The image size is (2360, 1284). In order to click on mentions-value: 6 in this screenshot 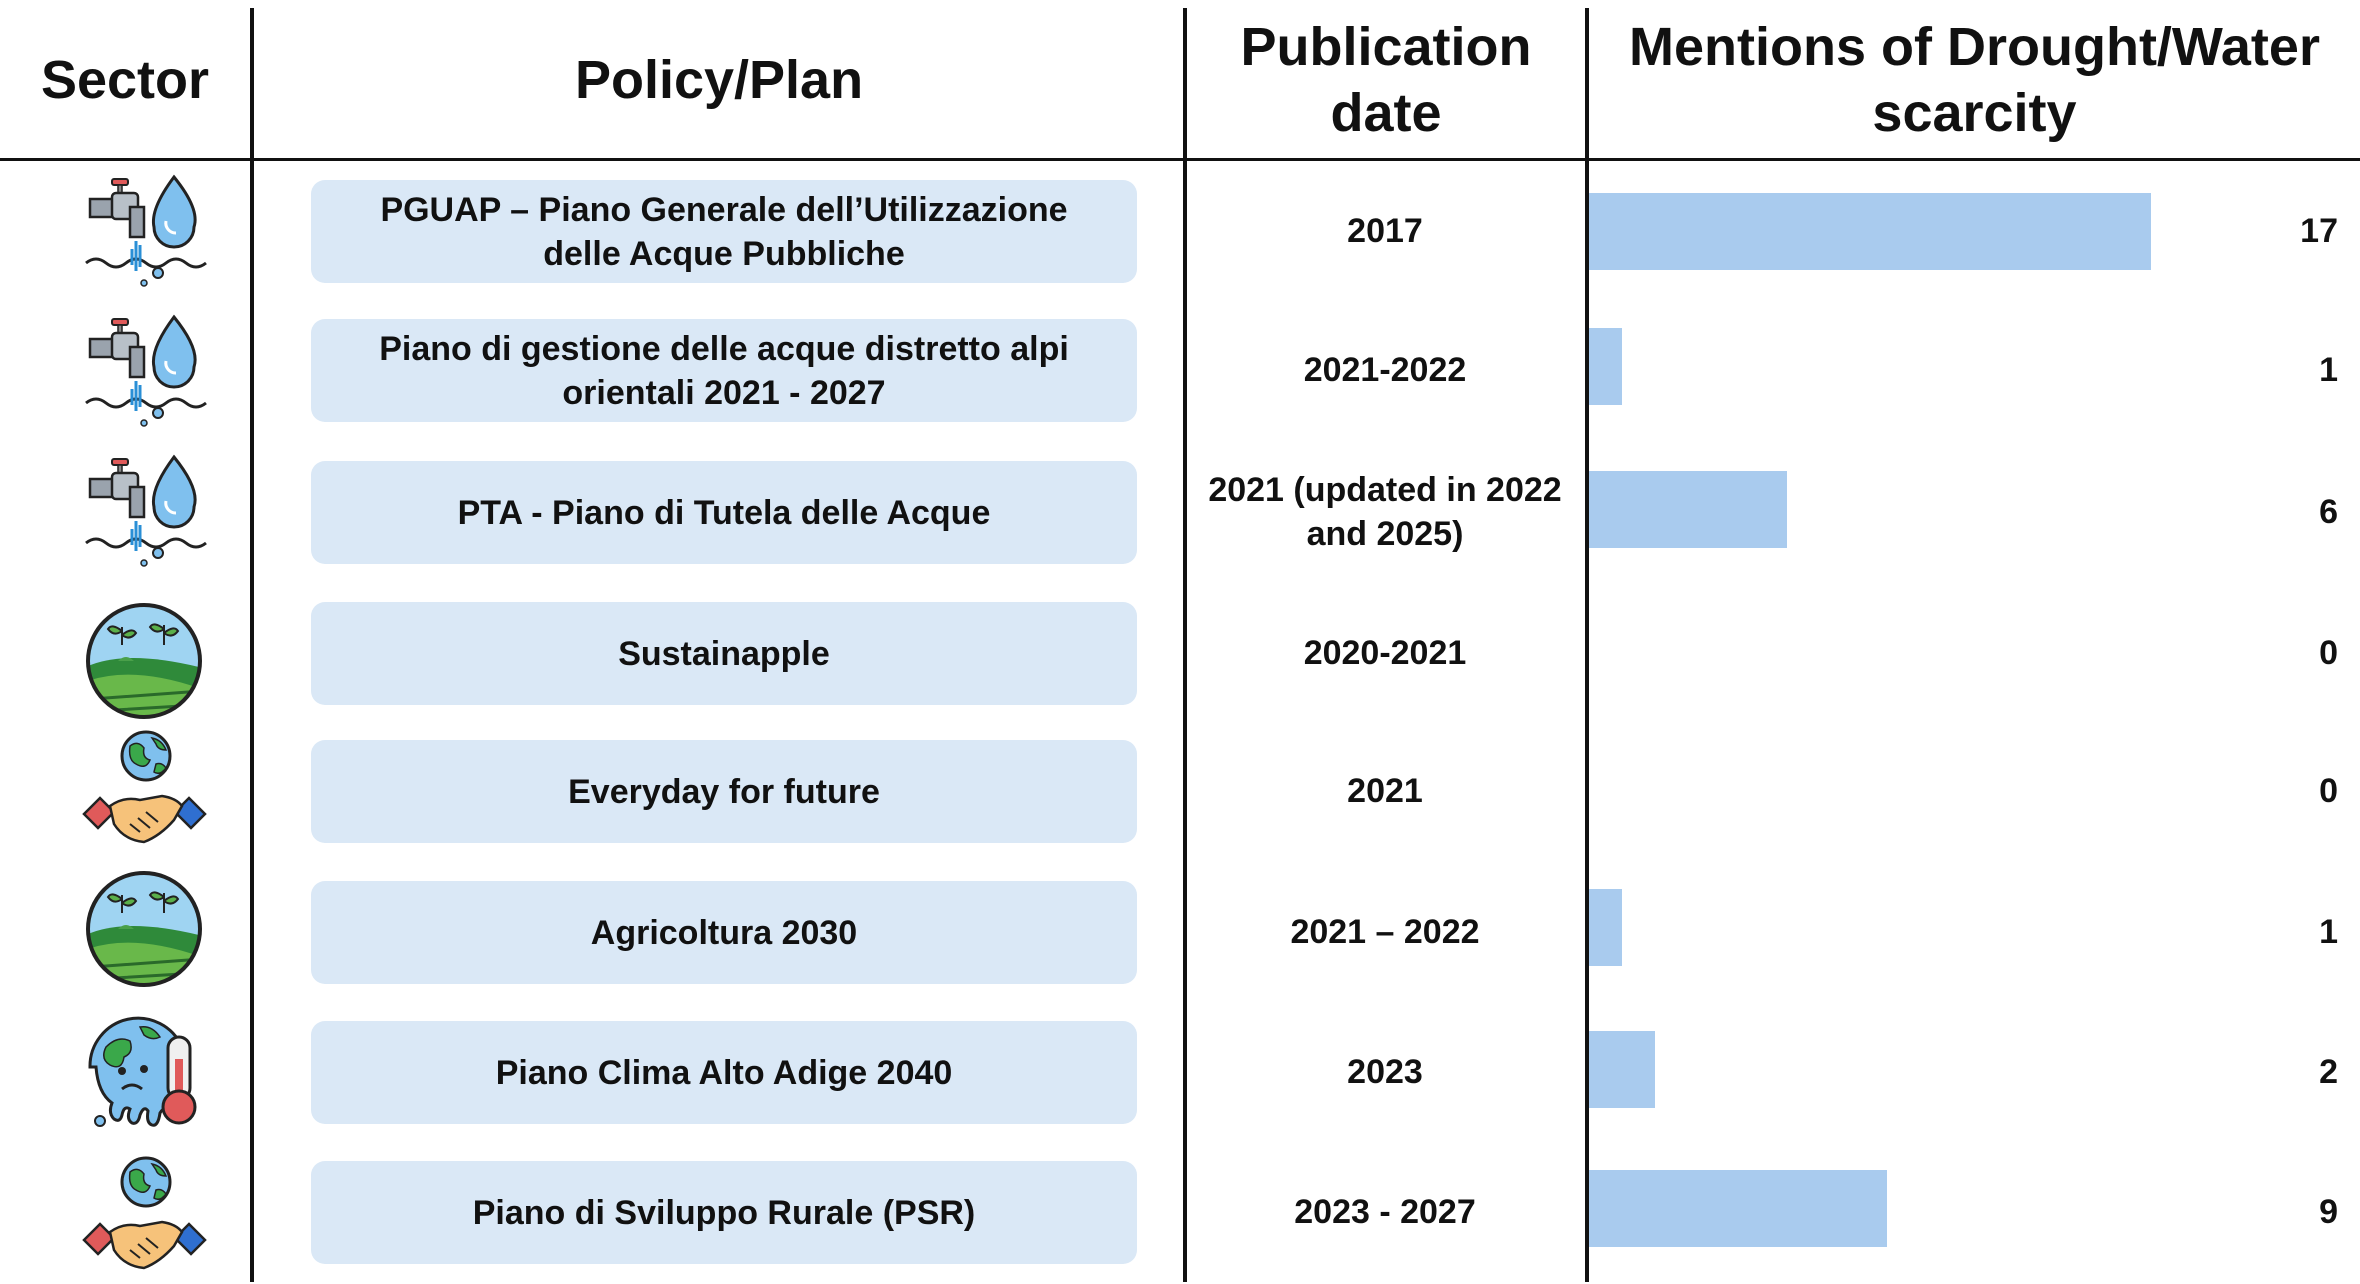, I will do `click(2328, 512)`.